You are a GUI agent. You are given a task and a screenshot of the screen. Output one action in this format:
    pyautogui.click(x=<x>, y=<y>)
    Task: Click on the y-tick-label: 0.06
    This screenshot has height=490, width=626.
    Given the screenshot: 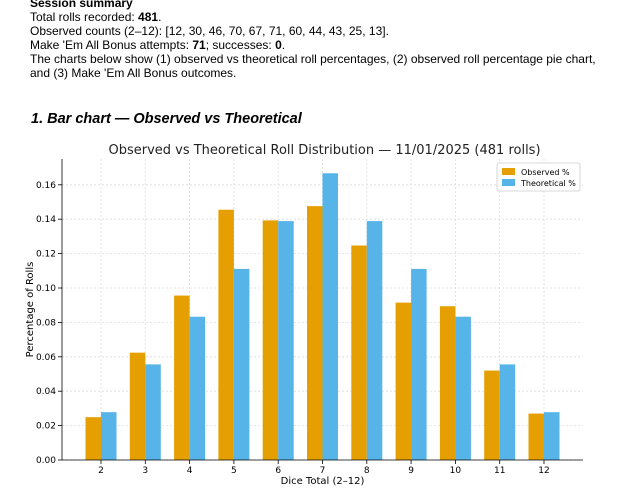 What is the action you would take?
    pyautogui.click(x=46, y=358)
    